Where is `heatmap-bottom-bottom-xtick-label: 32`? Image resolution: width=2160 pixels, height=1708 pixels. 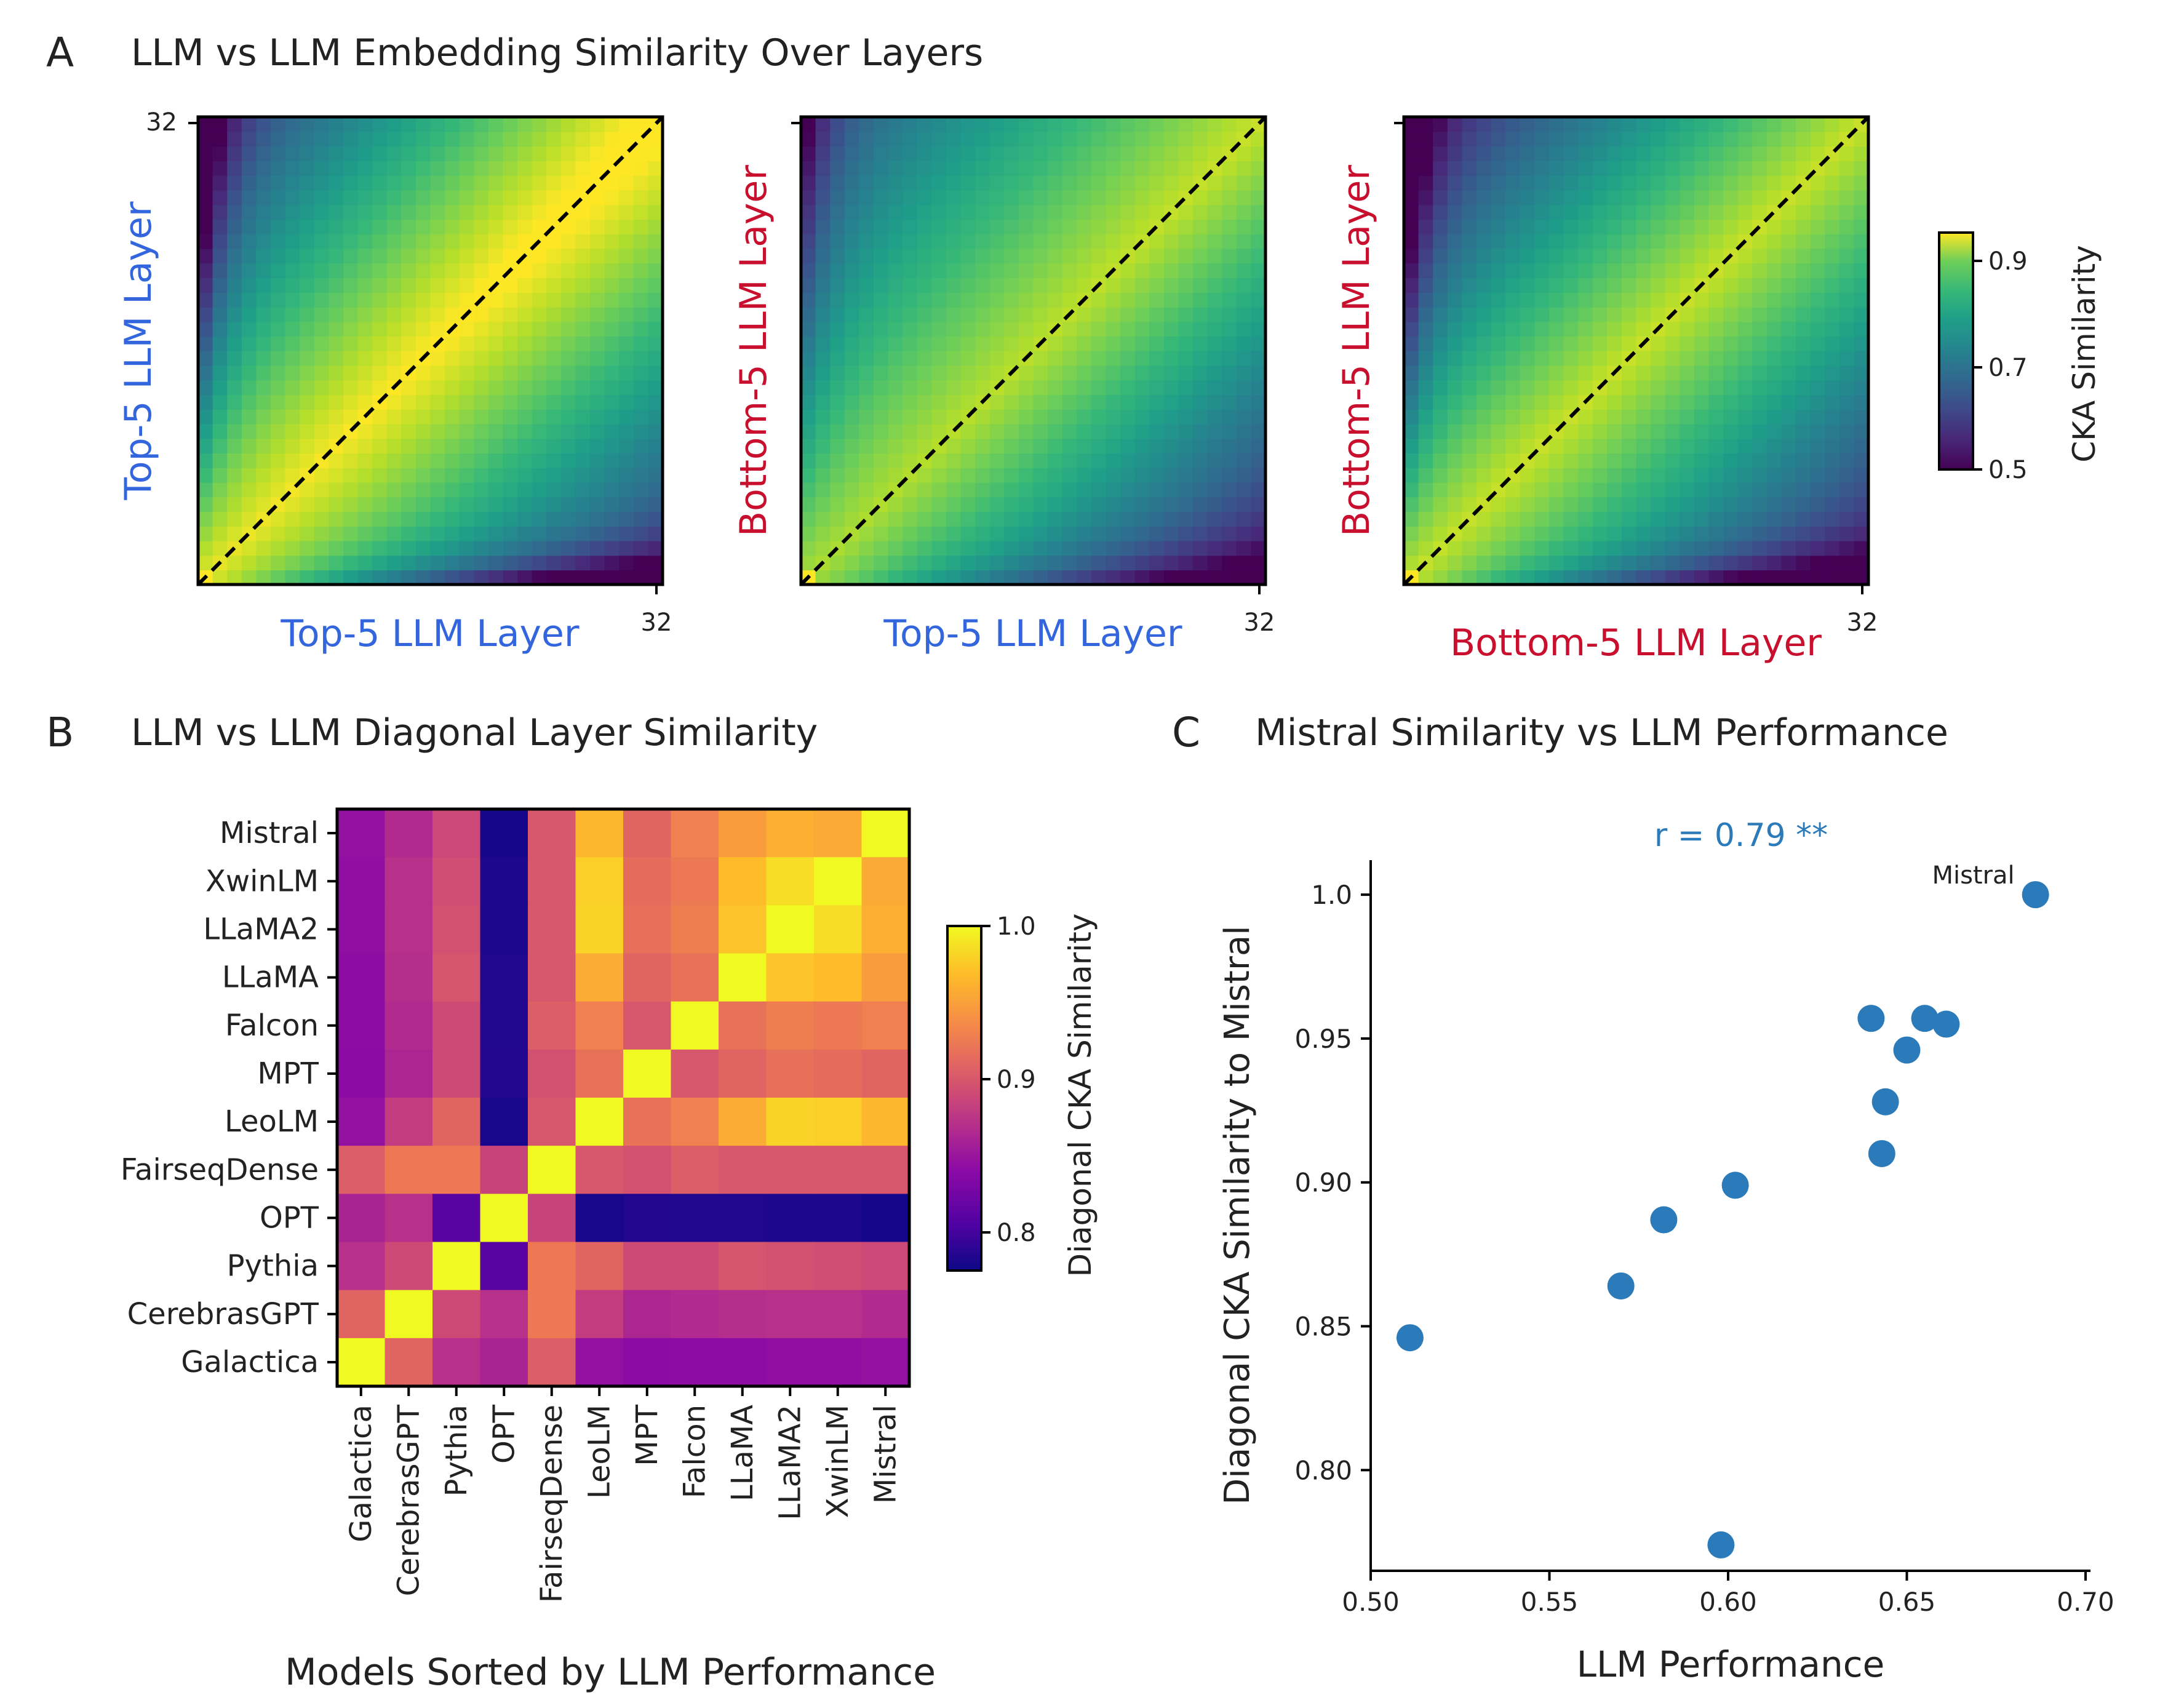
heatmap-bottom-bottom-xtick-label: 32 is located at coordinates (1862, 623).